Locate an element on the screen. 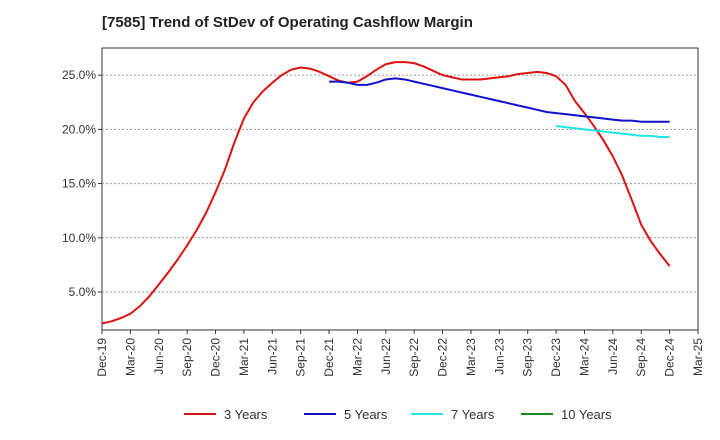  y-tick-label: 10.0% is located at coordinates (79, 238).